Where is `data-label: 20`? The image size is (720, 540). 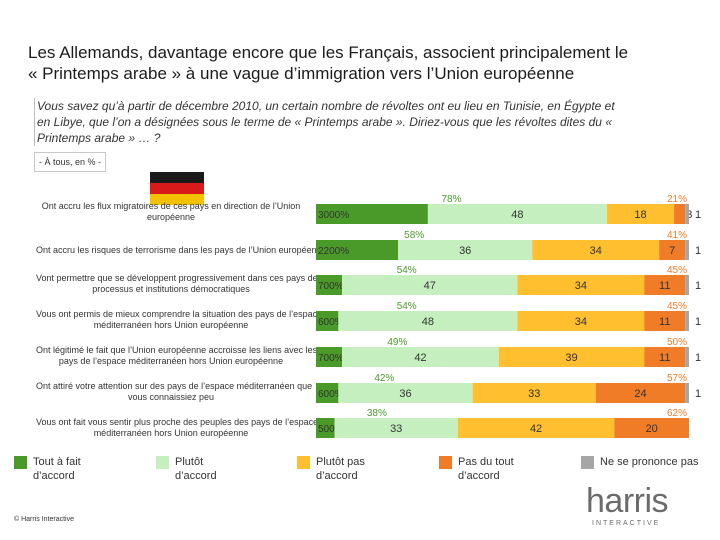
data-label: 20 is located at coordinates (652, 429).